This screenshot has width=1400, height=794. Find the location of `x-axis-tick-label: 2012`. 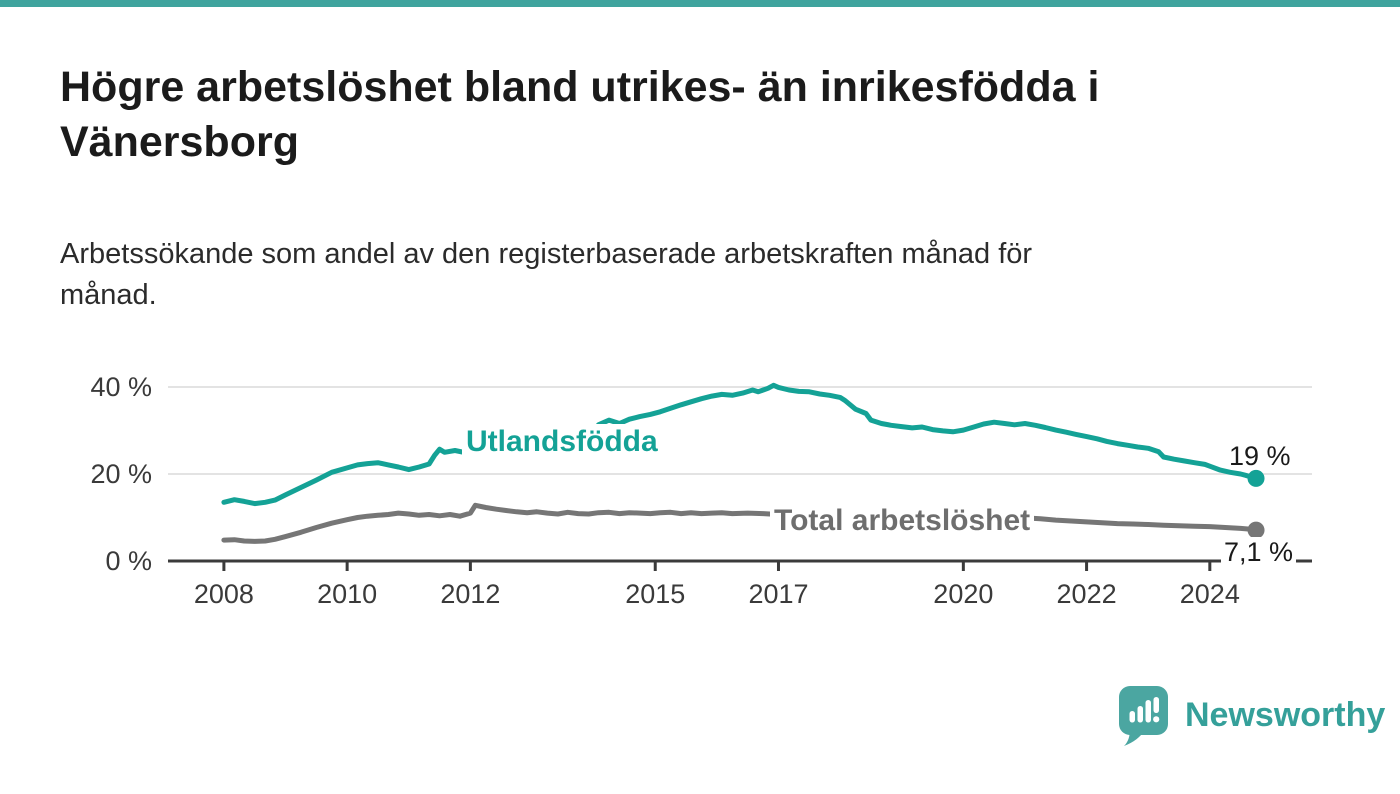

x-axis-tick-label: 2012 is located at coordinates (470, 594).